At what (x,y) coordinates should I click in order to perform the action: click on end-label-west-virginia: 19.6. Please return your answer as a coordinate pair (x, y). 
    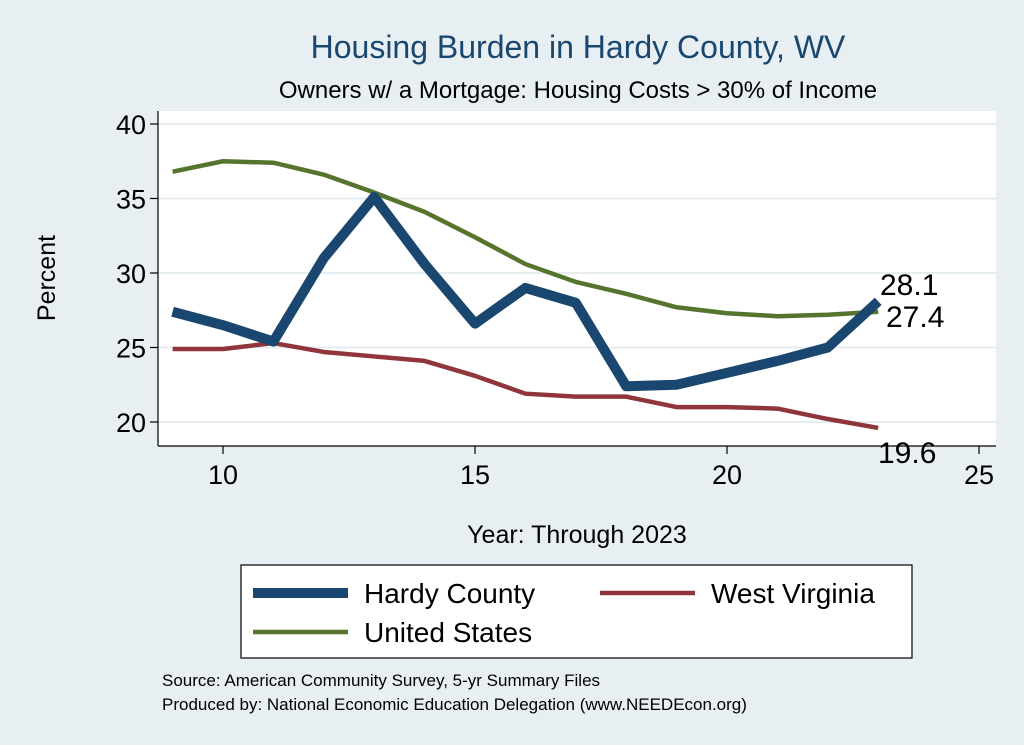
    Looking at the image, I should click on (907, 453).